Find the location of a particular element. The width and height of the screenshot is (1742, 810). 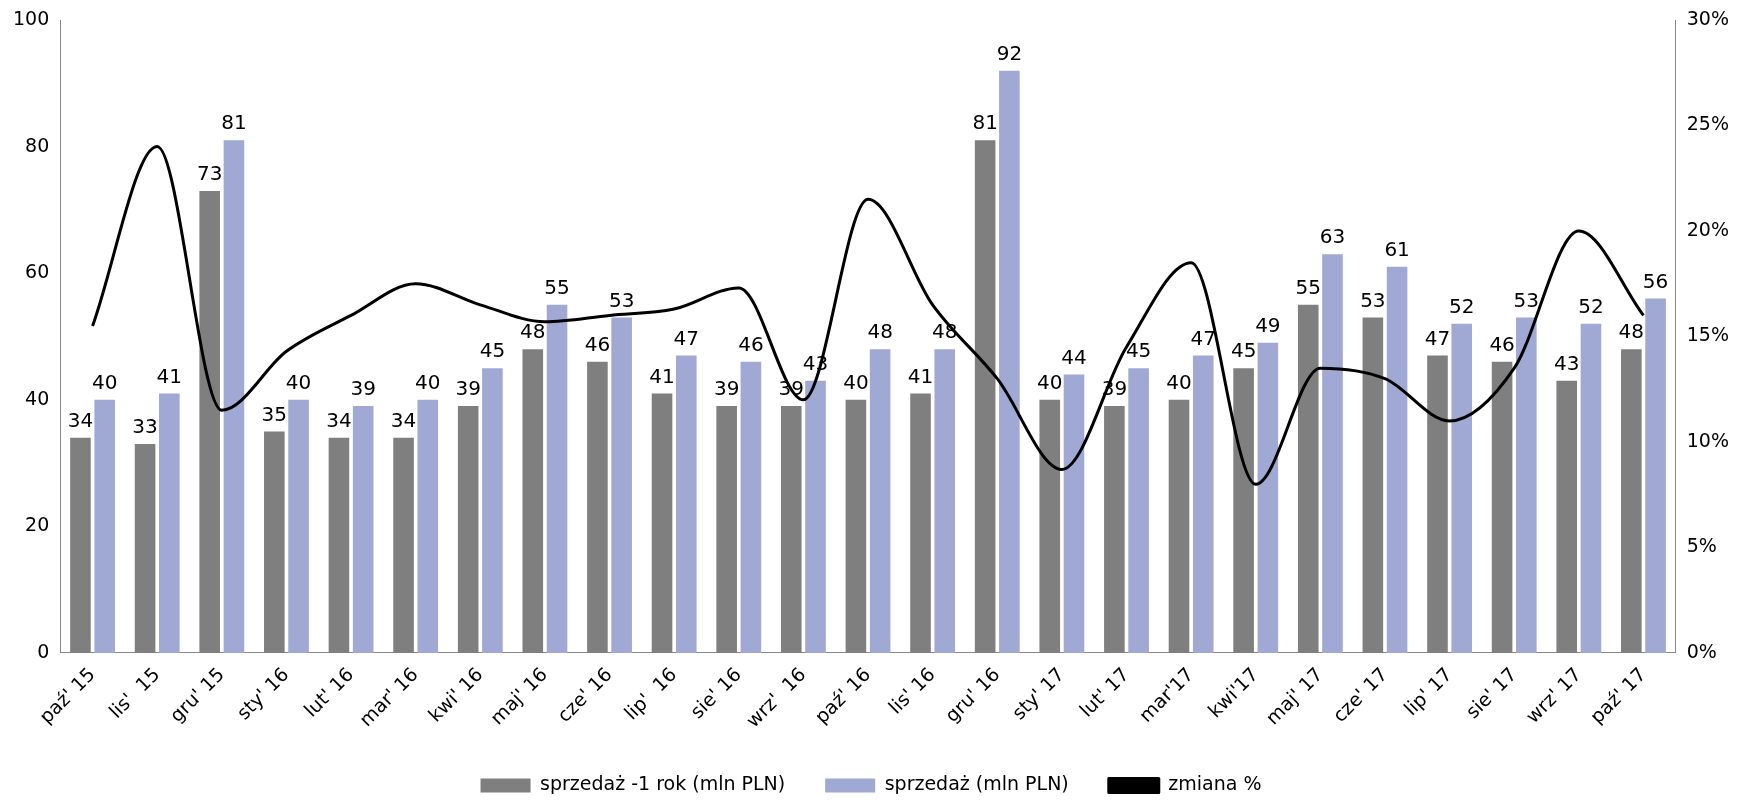

data-label: 44 is located at coordinates (1074, 356).